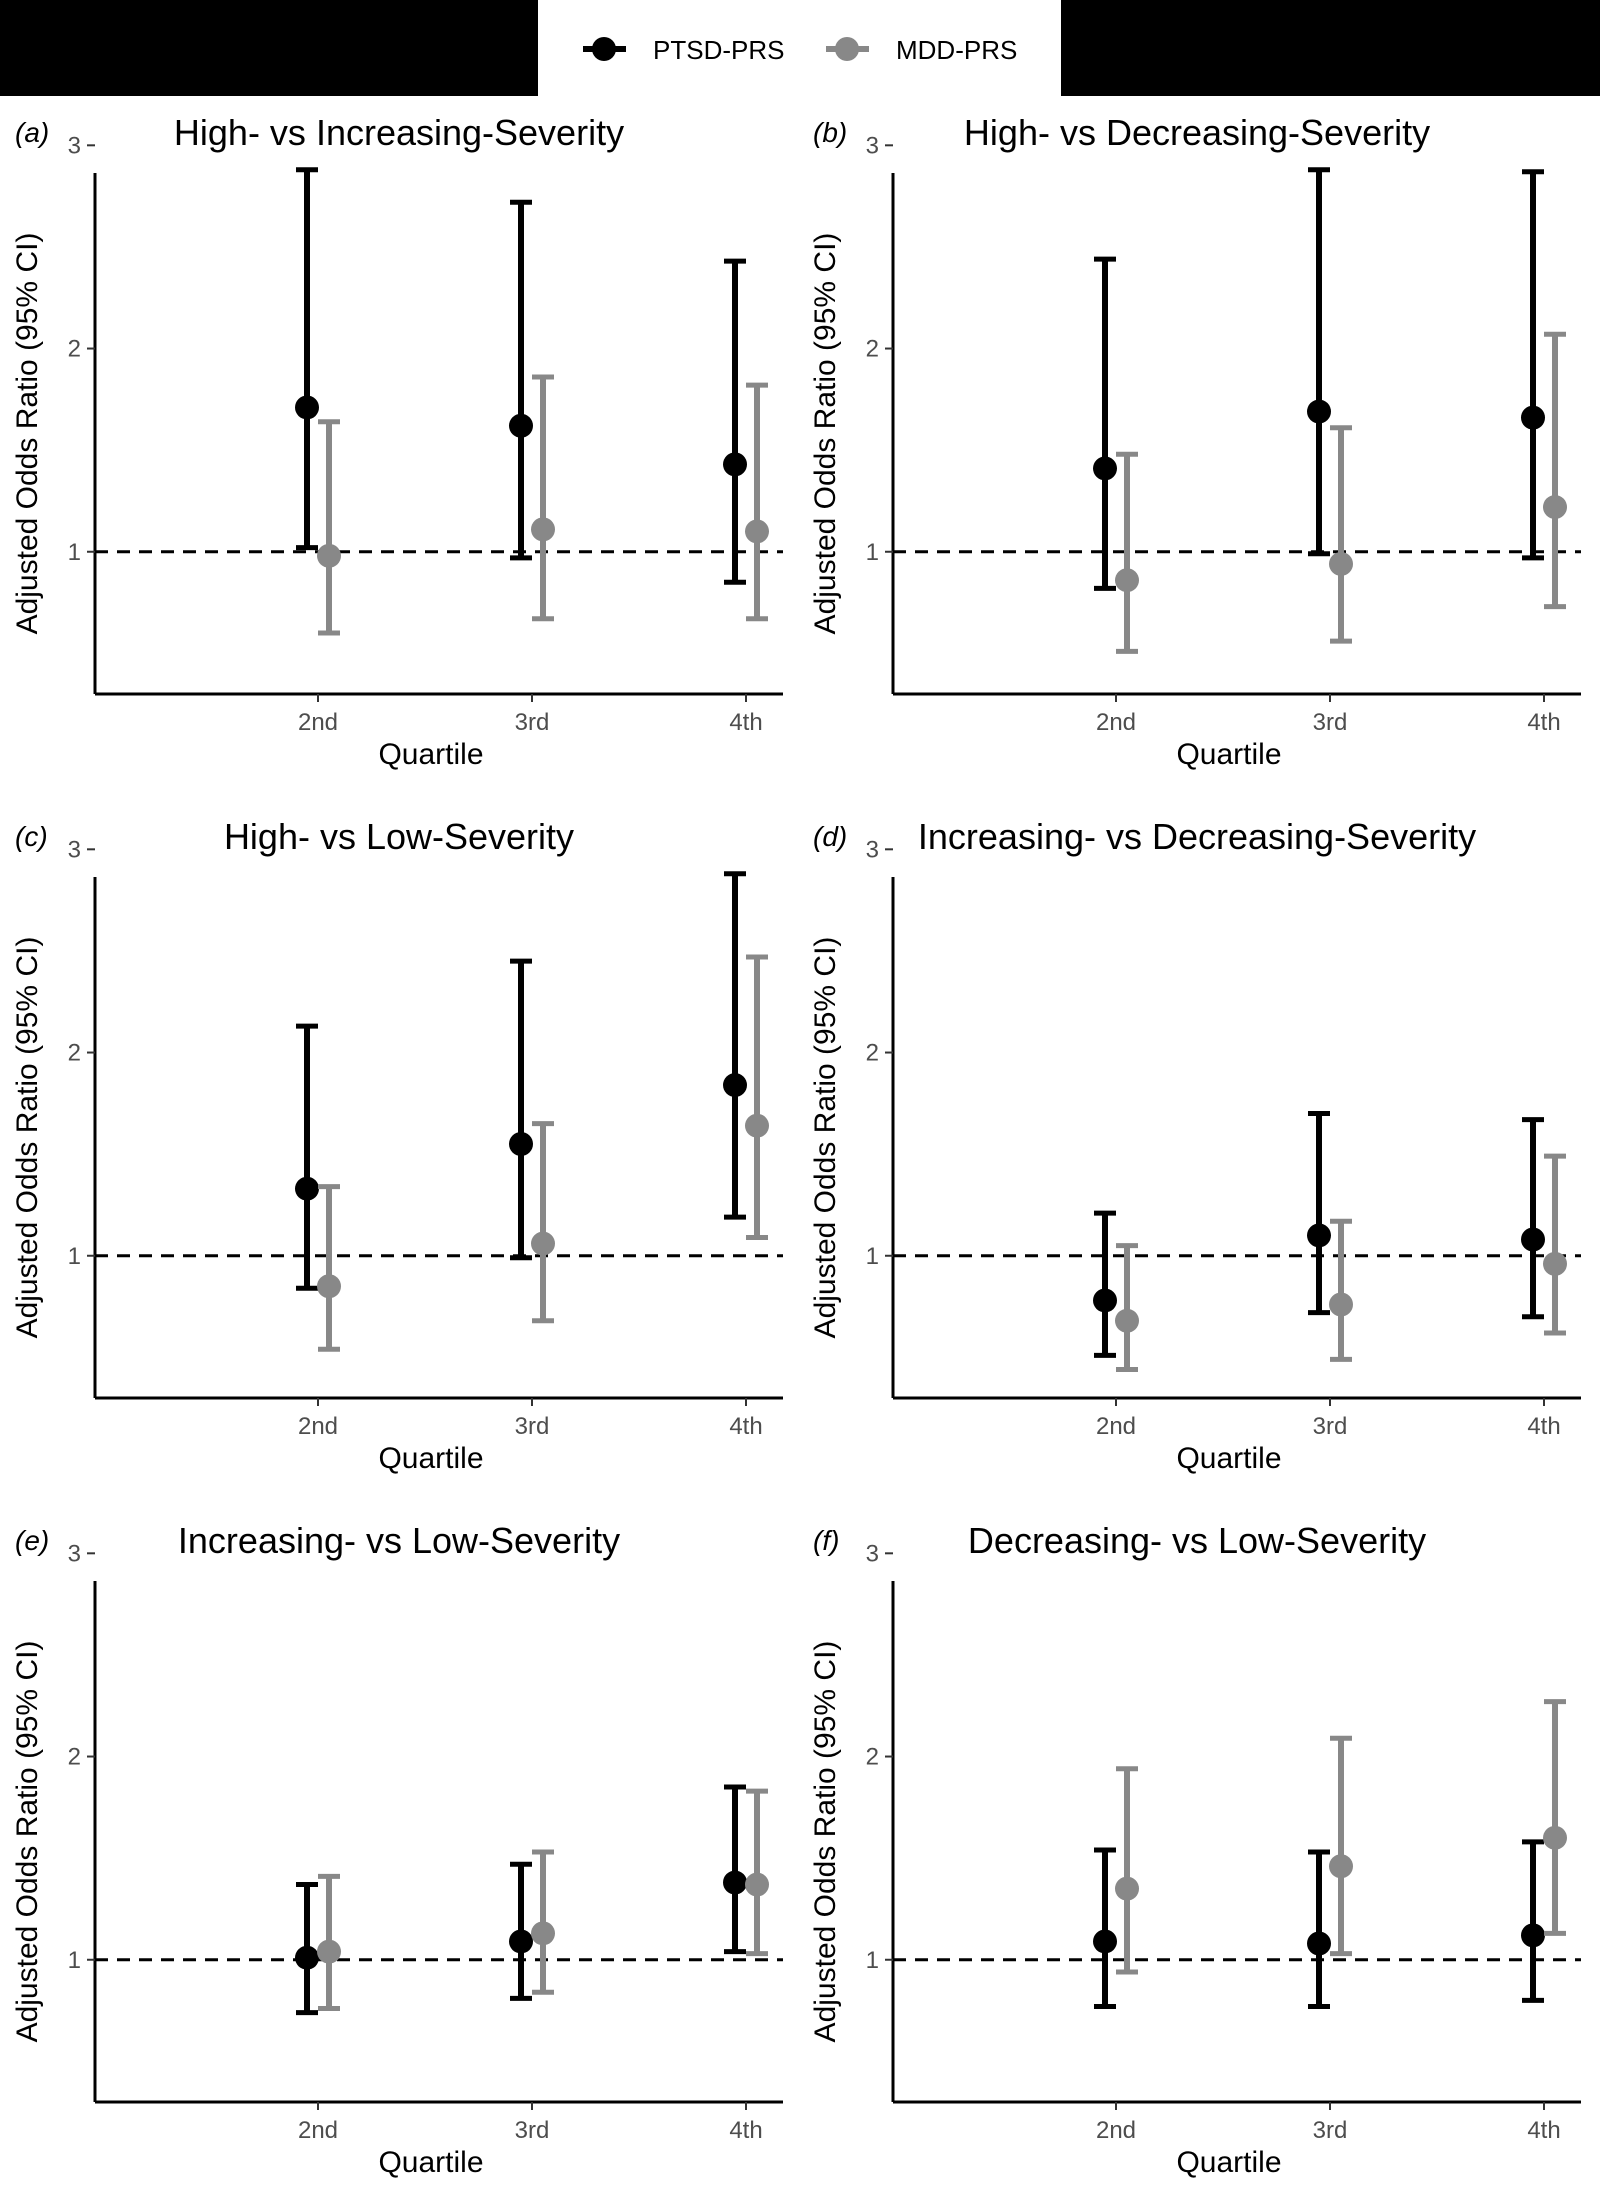  I want to click on panel-tag: (a), so click(32, 132).